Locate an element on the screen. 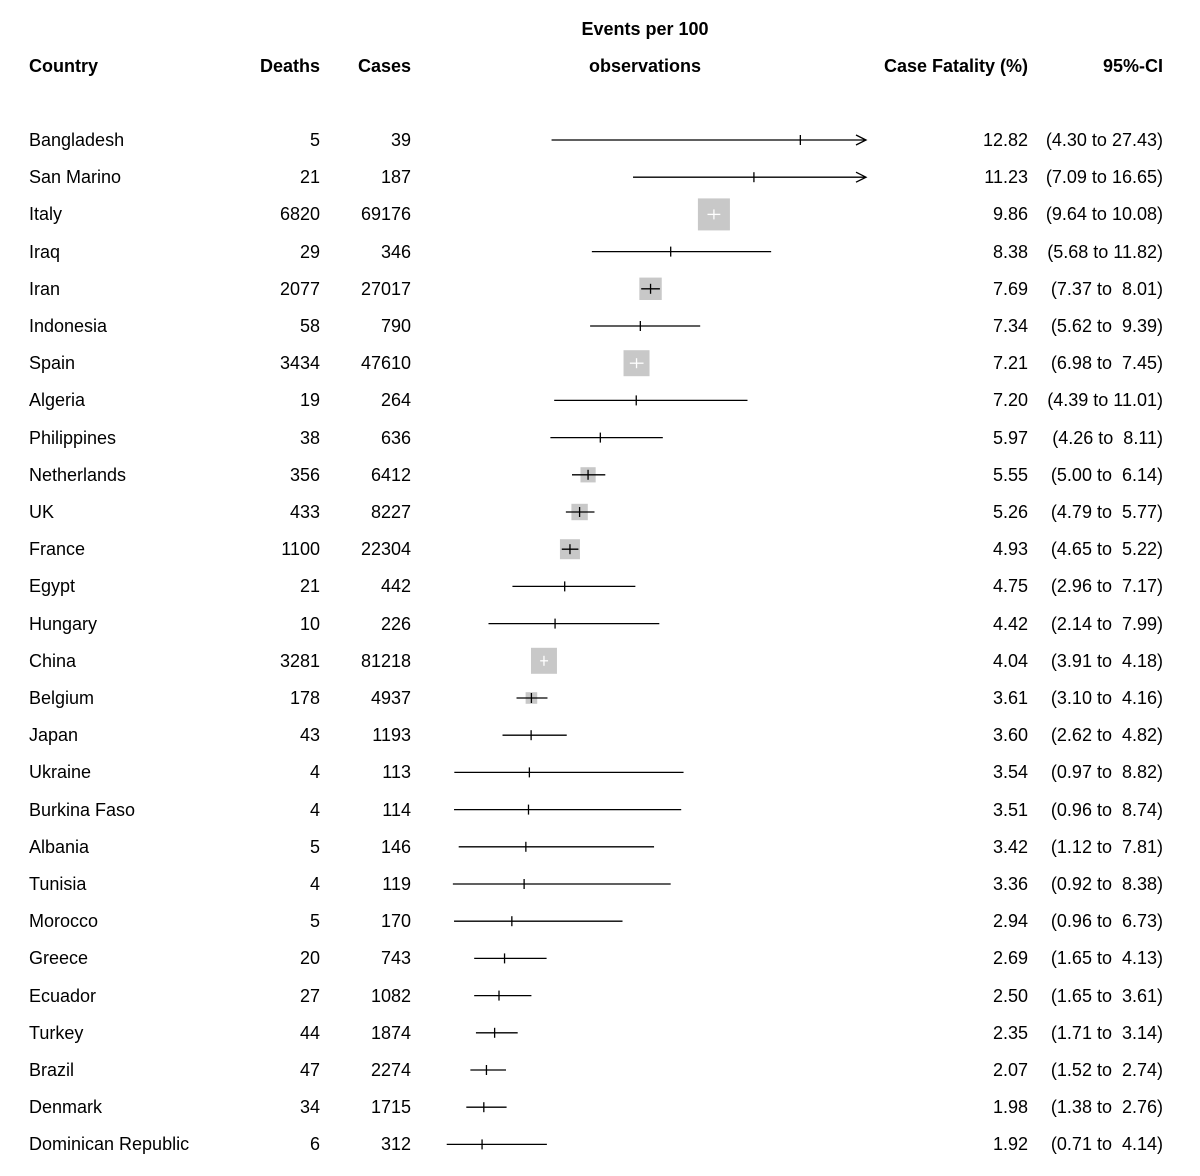  ci-value: (2.62 to 4.82) is located at coordinates (1104, 735).